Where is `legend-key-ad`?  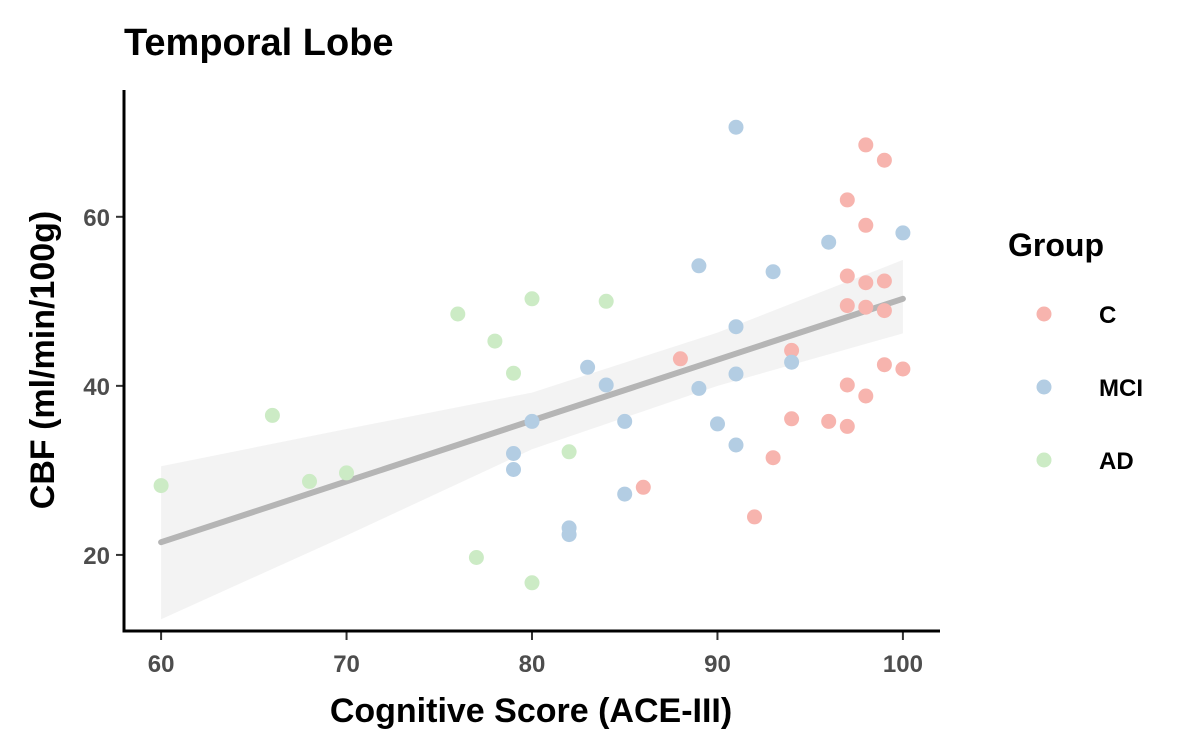 legend-key-ad is located at coordinates (1044, 460).